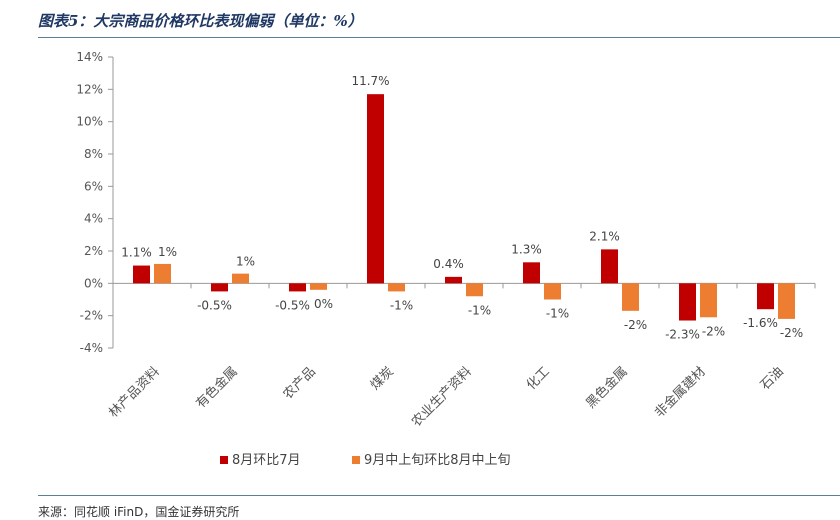 The width and height of the screenshot is (840, 520). Describe the element at coordinates (437, 460) in the screenshot. I see `legend-label: 9月中上旬环比8月中上旬` at that location.